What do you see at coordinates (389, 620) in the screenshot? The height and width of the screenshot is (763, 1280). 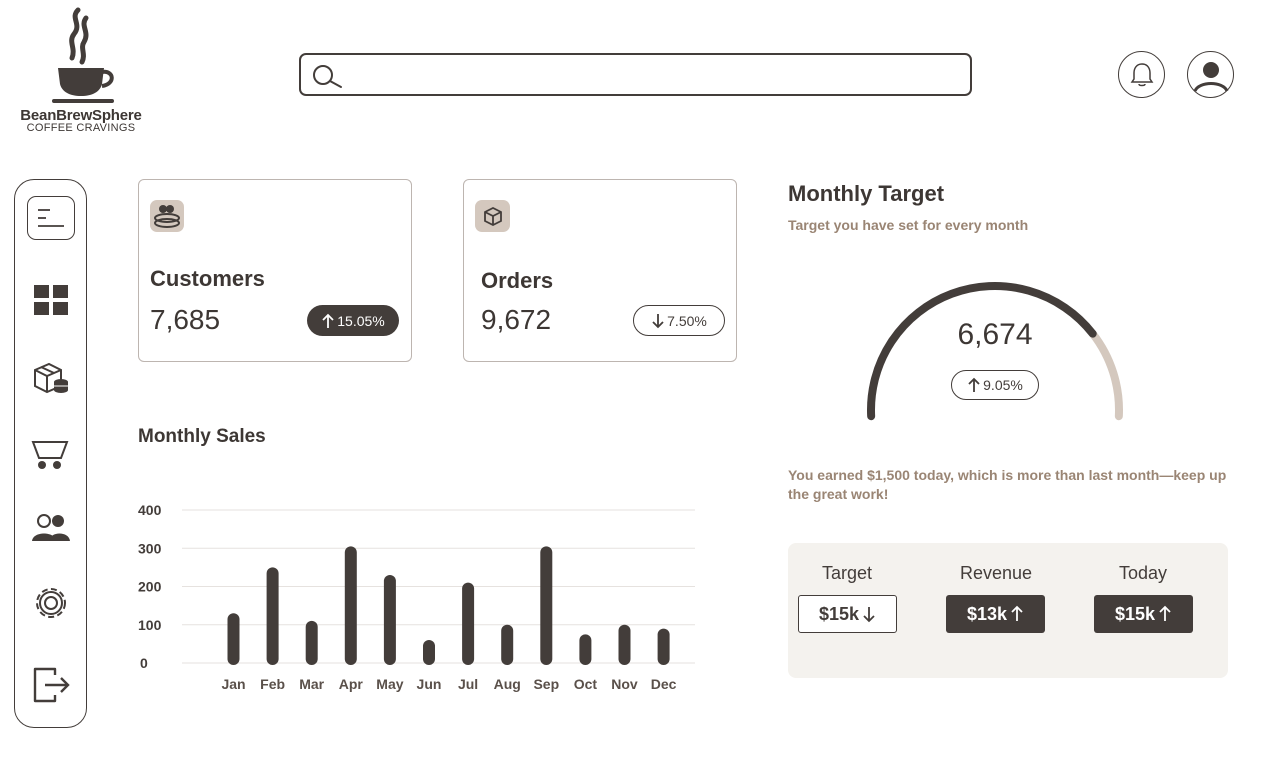 I see `bar-may` at bounding box center [389, 620].